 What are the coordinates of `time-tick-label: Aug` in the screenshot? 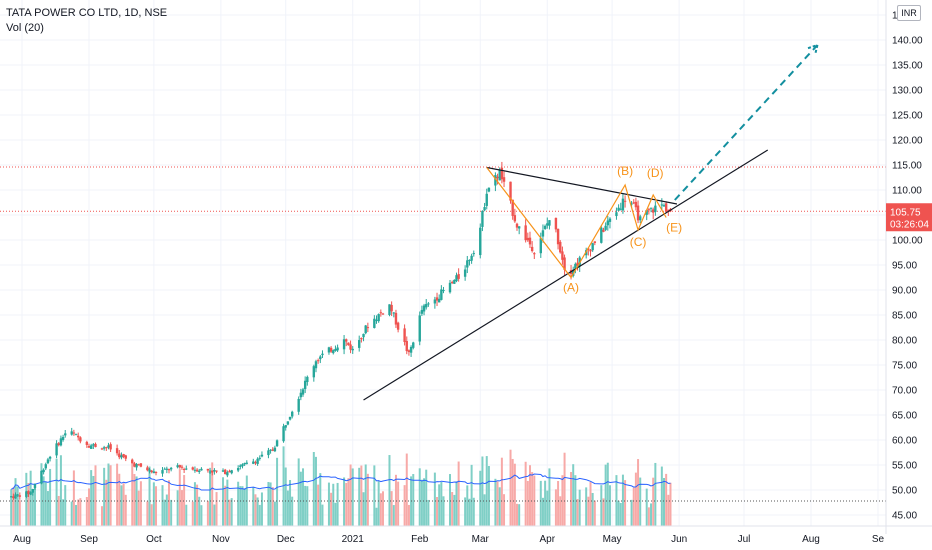 It's located at (811, 539).